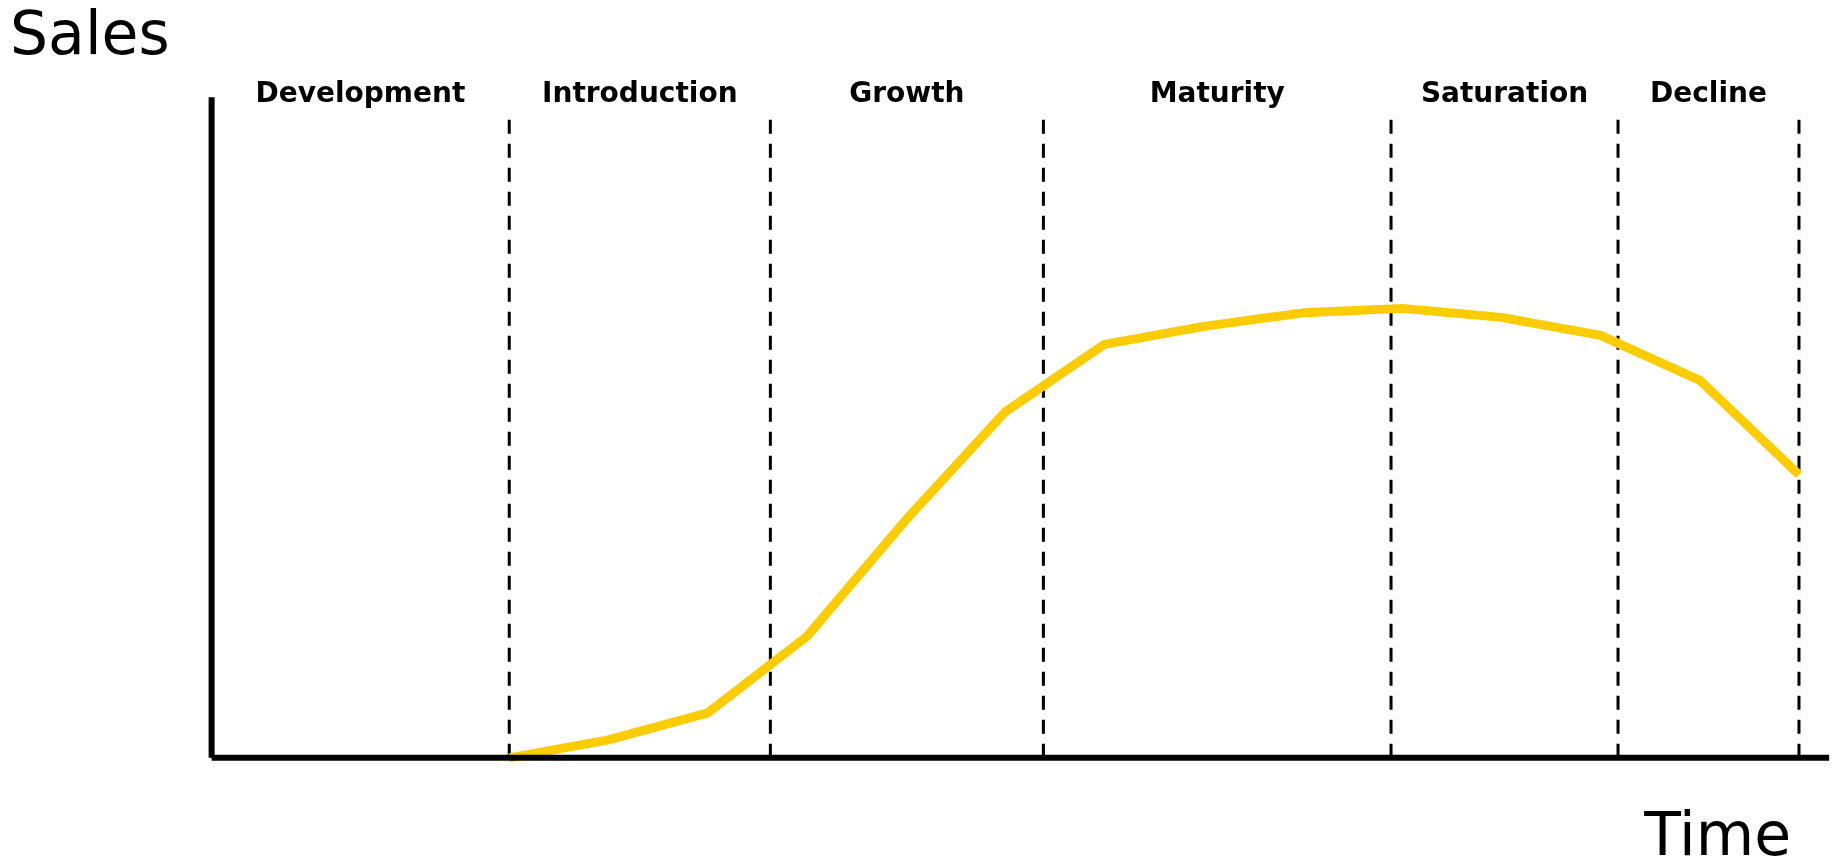  Describe the element at coordinates (1217, 93) in the screenshot. I see `text: Maturity` at that location.